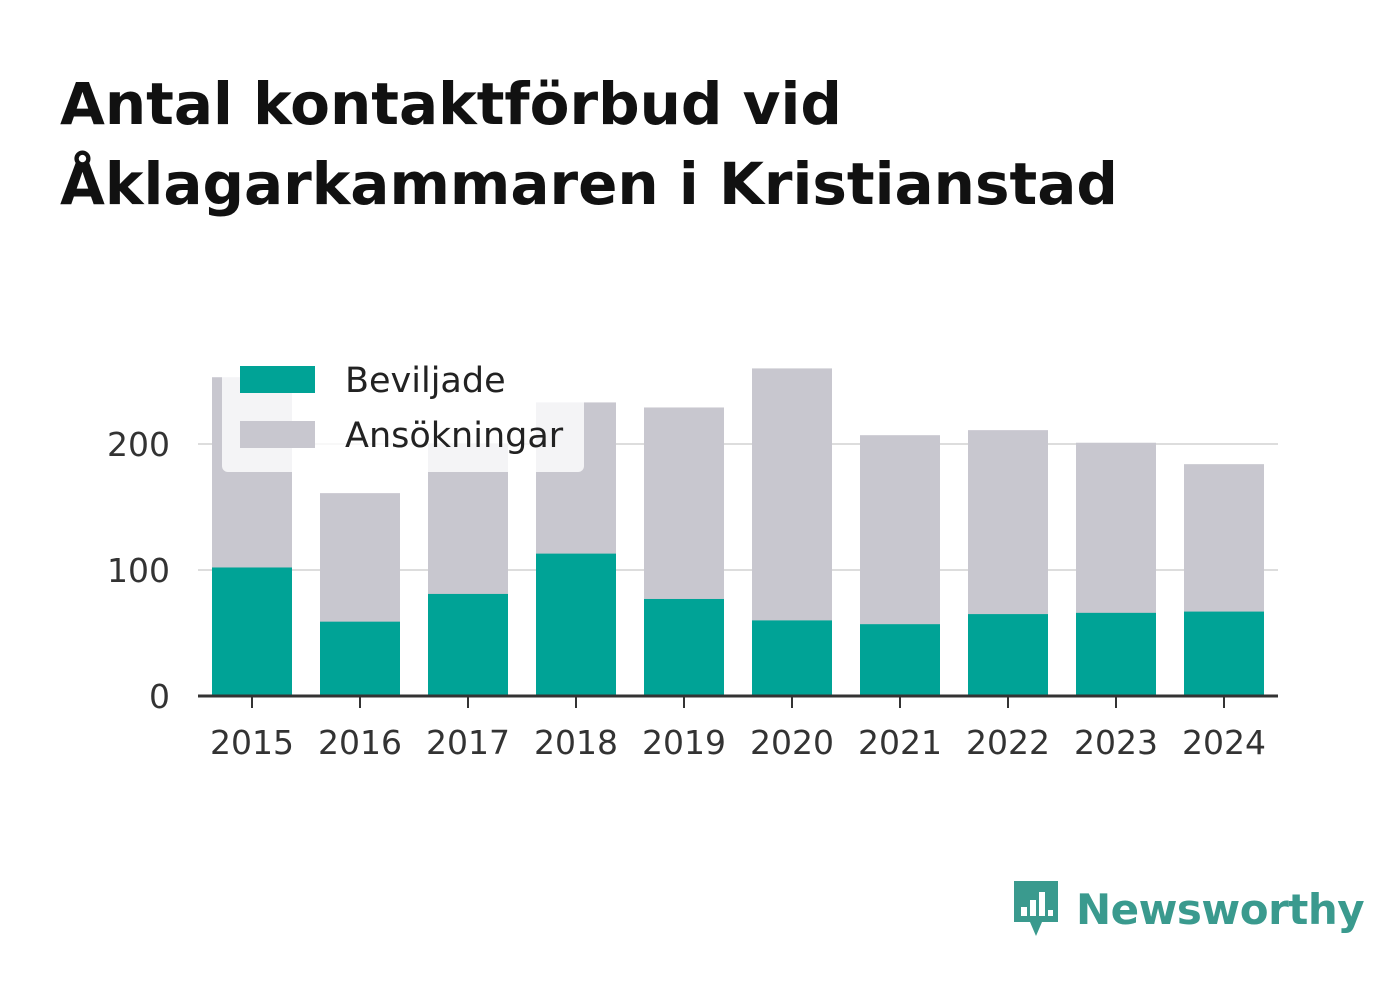 The width and height of the screenshot is (1382, 999). Describe the element at coordinates (1036, 908) in the screenshot. I see `bar-chart-speech-icon` at that location.